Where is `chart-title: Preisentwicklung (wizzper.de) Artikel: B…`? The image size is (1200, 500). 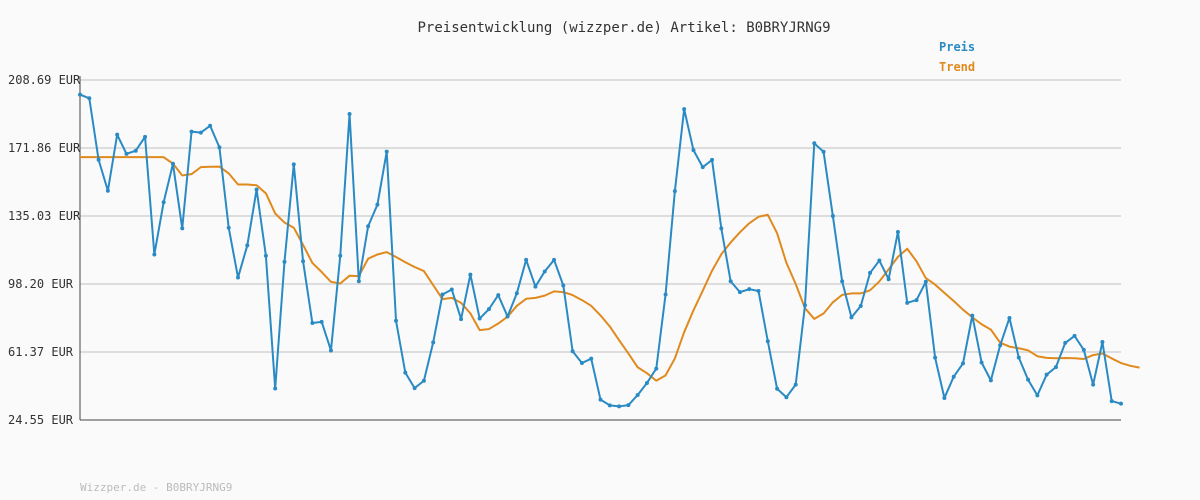
chart-title: Preisentwicklung (wizzper.de) Artikel: B… is located at coordinates (623, 28).